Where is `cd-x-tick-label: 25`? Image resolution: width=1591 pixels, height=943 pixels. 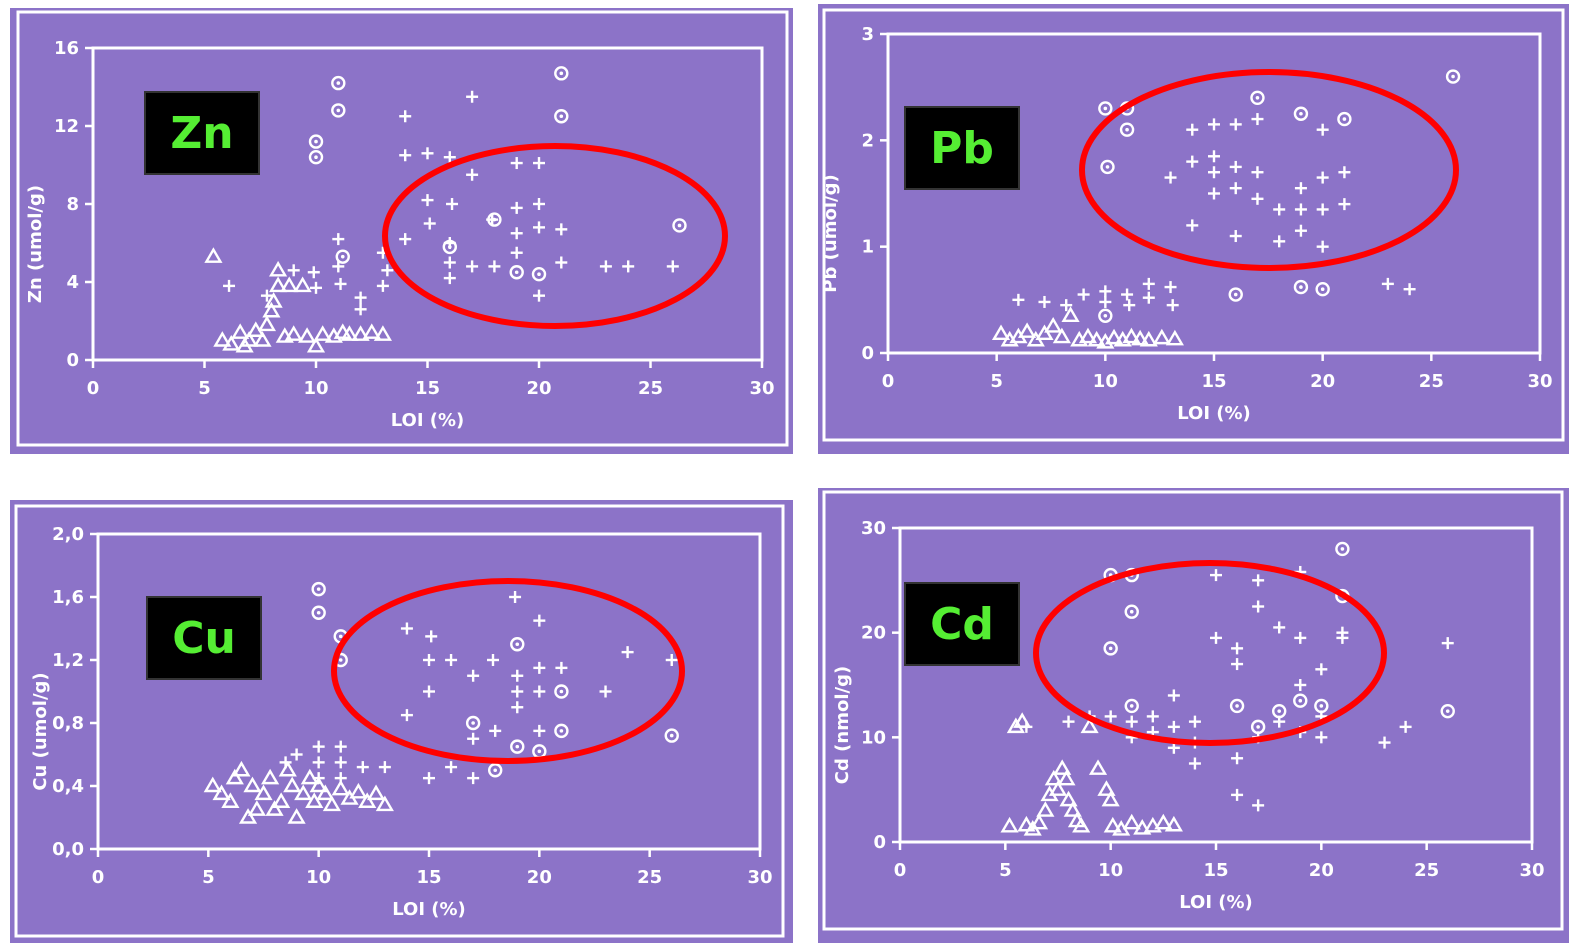 cd-x-tick-label: 25 is located at coordinates (1426, 870).